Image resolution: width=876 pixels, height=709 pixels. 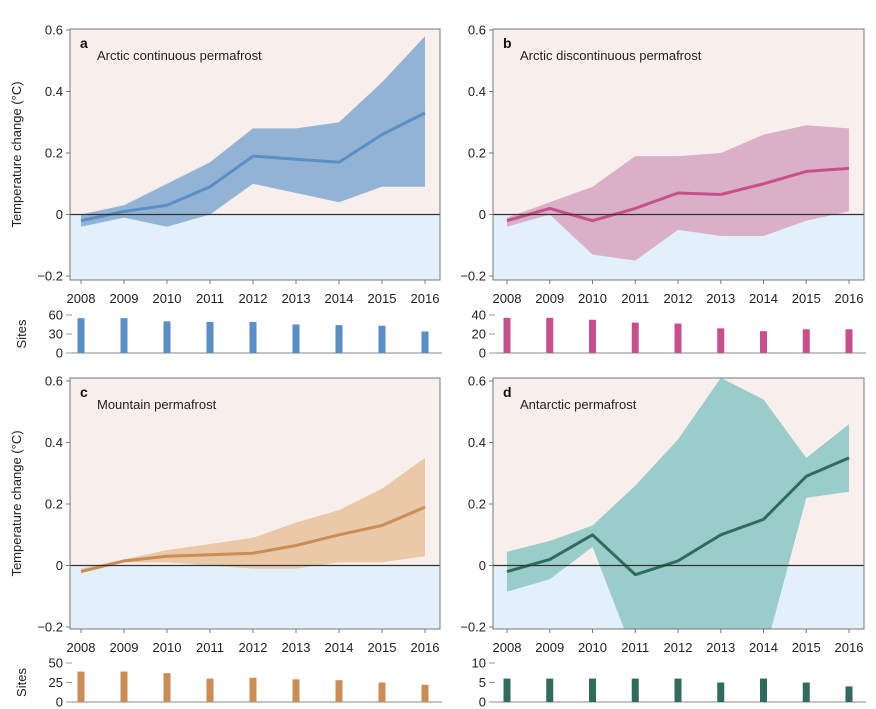 I want to click on uncertainty-band, so click(x=678, y=503).